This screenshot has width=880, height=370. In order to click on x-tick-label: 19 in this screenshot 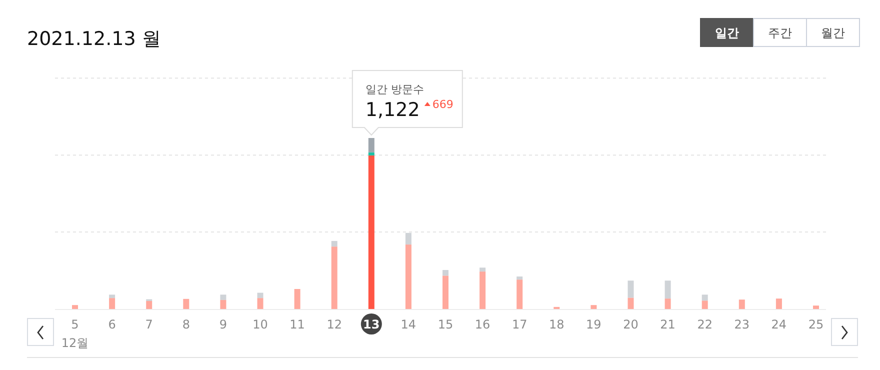, I will do `click(594, 325)`.